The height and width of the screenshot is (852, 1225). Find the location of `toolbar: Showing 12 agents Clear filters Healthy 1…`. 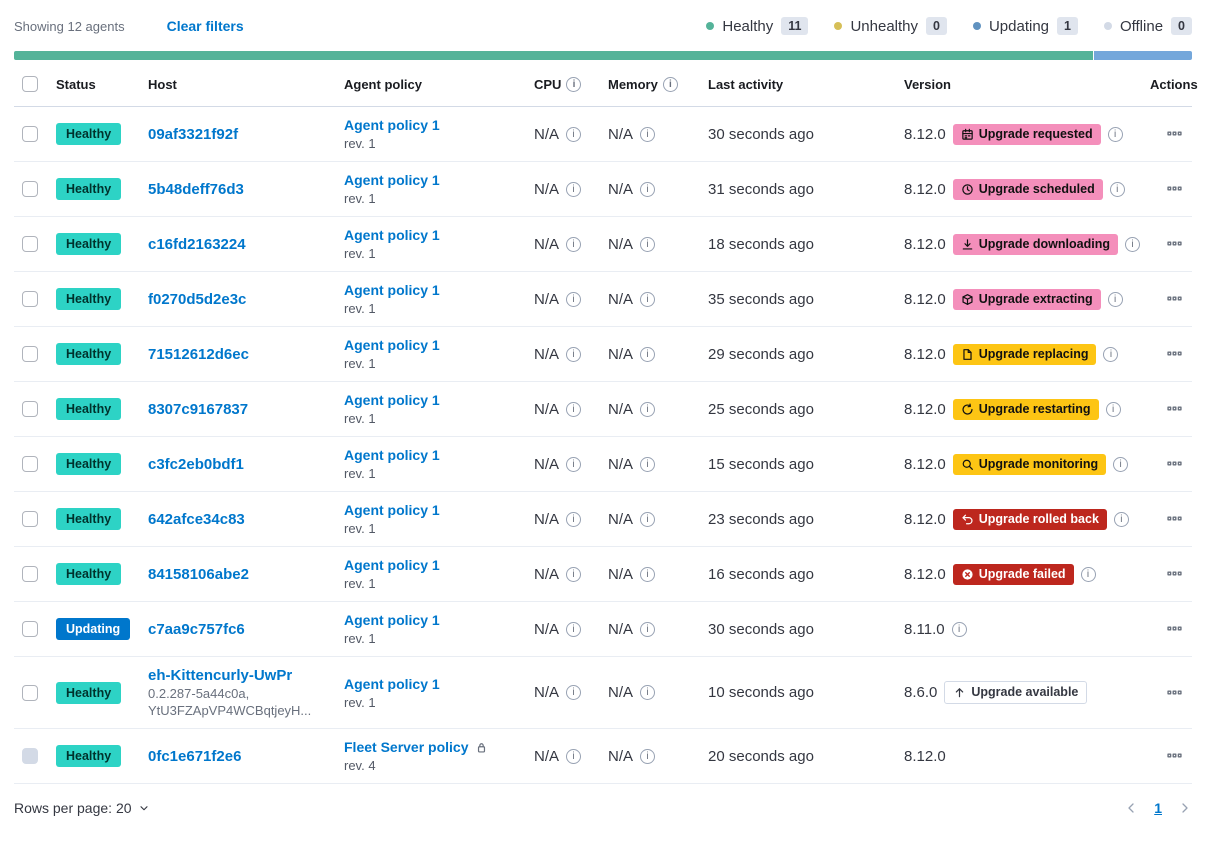

toolbar: Showing 12 agents Clear filters Healthy 1… is located at coordinates (603, 26).